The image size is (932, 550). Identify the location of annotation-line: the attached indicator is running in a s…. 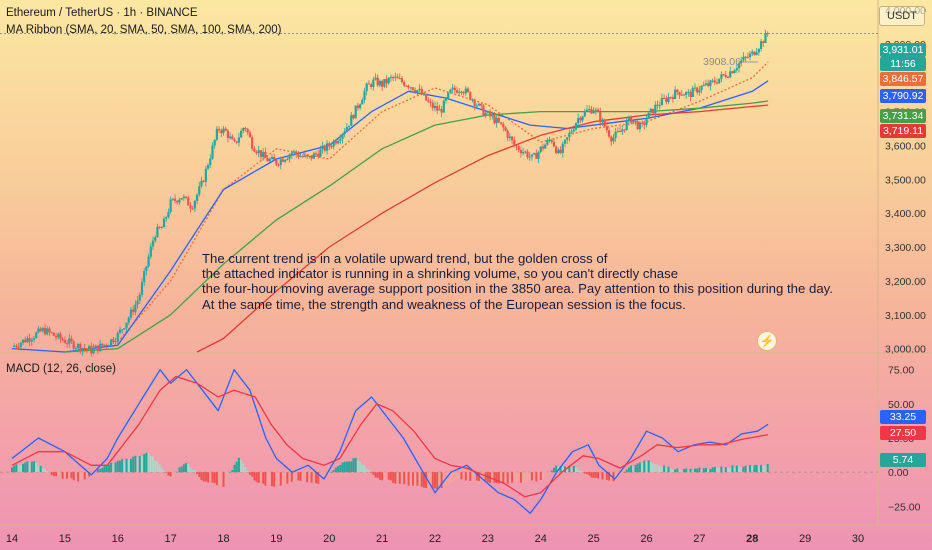
(440, 274).